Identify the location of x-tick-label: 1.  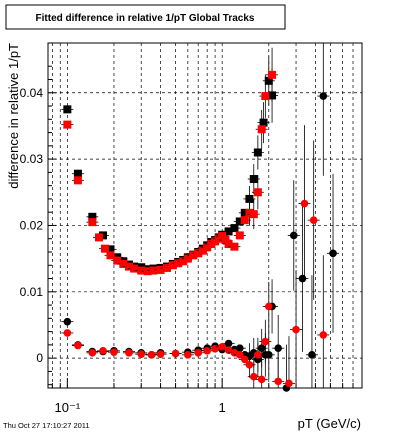
(222, 407).